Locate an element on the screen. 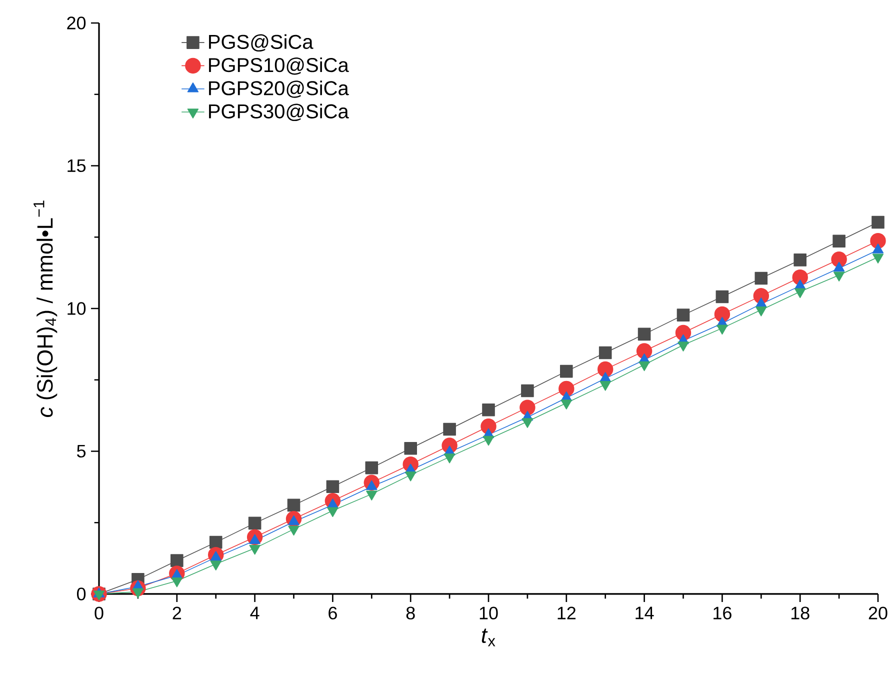 The width and height of the screenshot is (893, 682). y-tick-label: 0 is located at coordinates (81, 594).